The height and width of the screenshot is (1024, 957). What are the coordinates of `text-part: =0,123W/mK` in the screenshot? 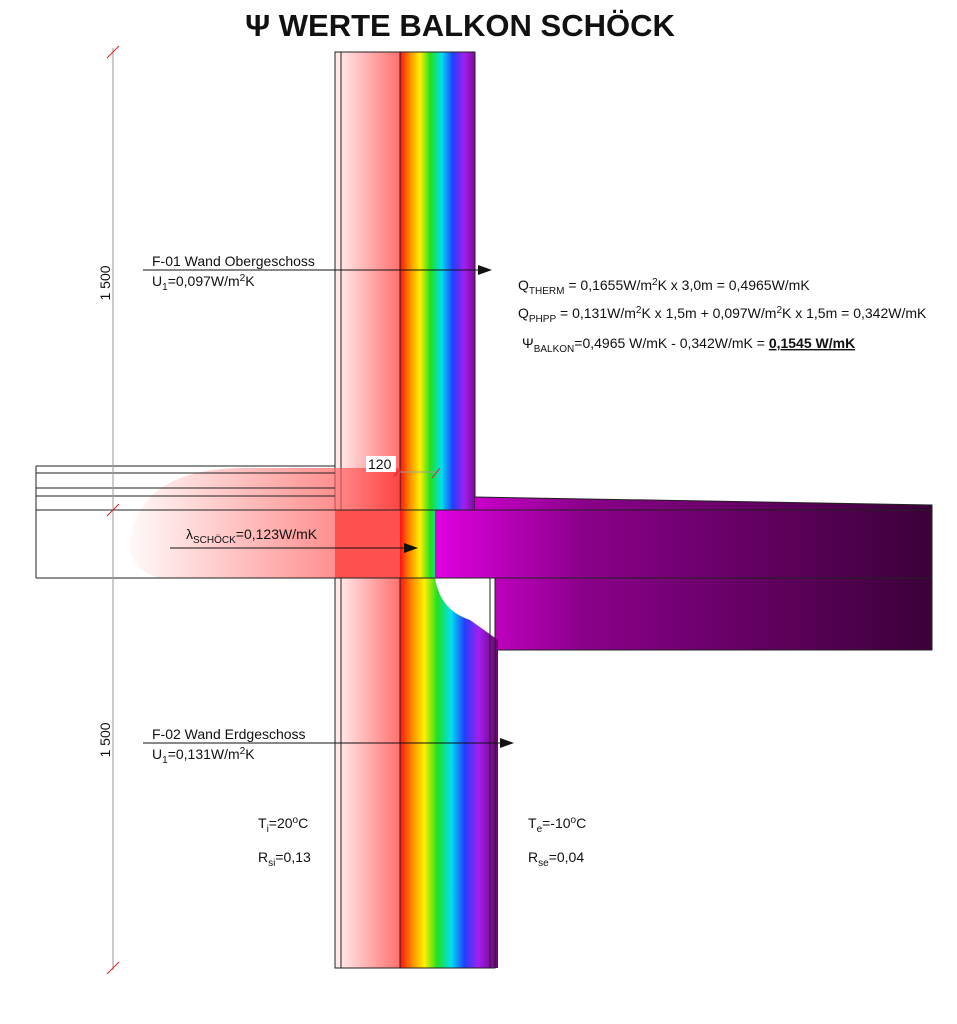 It's located at (277, 534).